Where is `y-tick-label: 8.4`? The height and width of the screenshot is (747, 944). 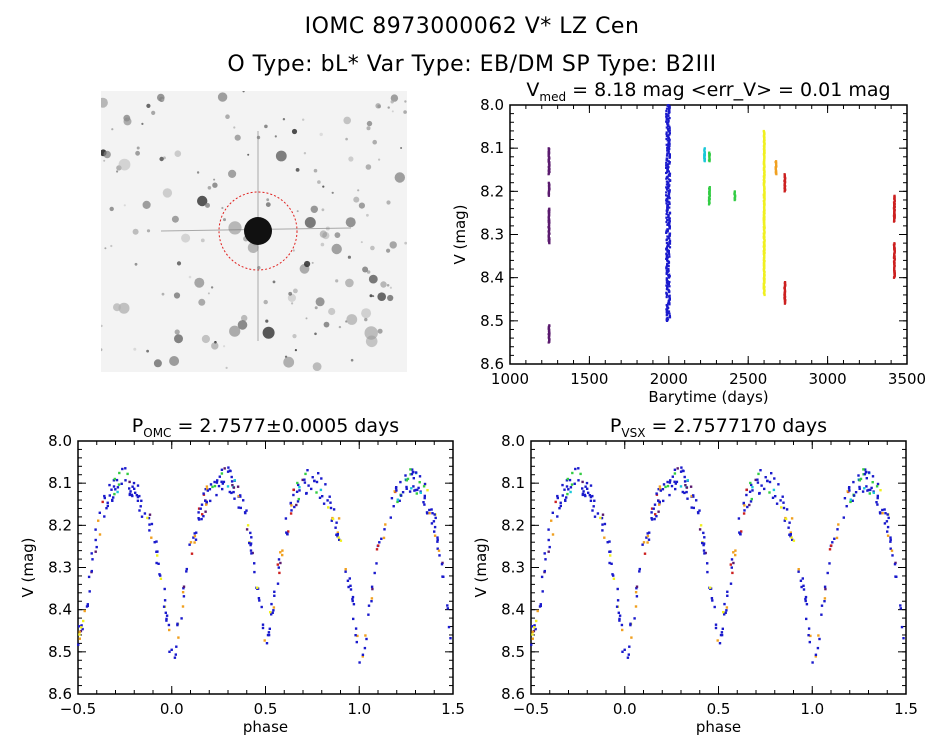 y-tick-label: 8.4 is located at coordinates (513, 610).